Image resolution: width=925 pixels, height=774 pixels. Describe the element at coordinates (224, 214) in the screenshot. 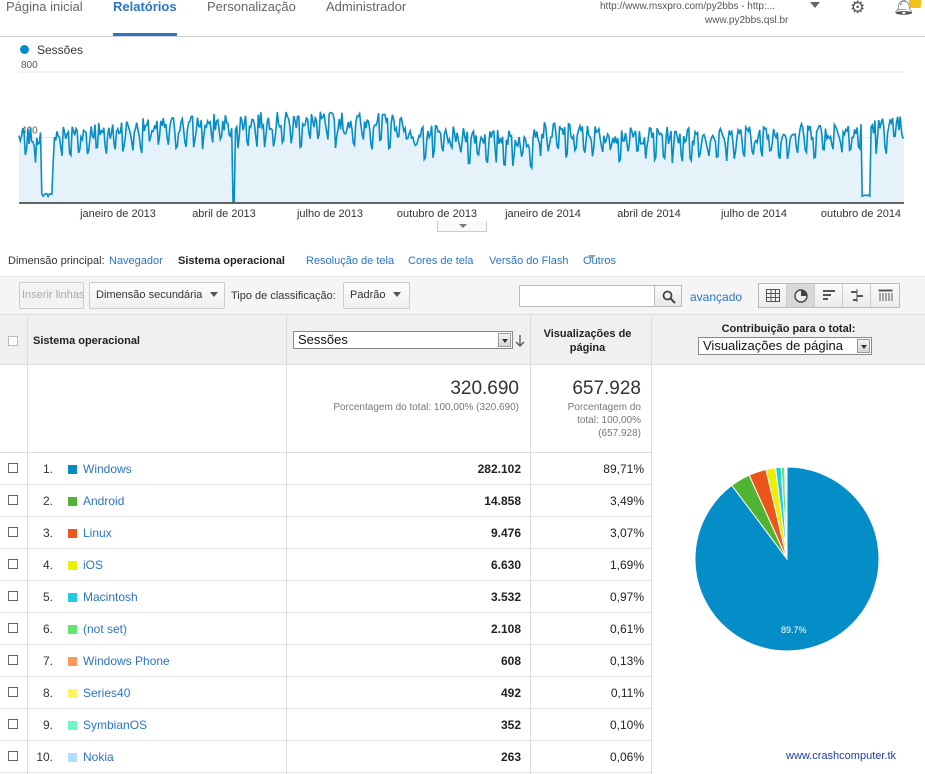

I see `x-tick-label: abril de 2013` at that location.